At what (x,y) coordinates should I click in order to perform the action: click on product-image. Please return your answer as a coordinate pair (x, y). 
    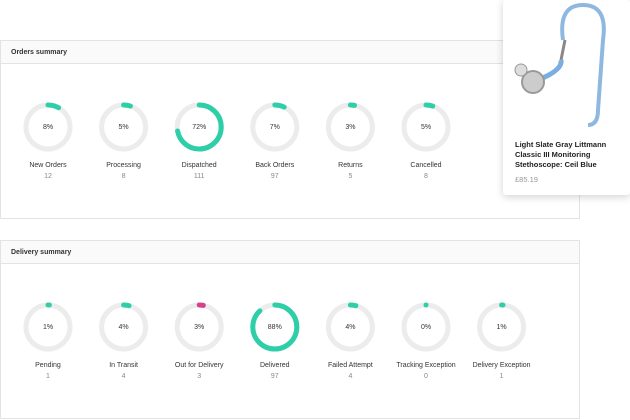
    Looking at the image, I should click on (560, 64).